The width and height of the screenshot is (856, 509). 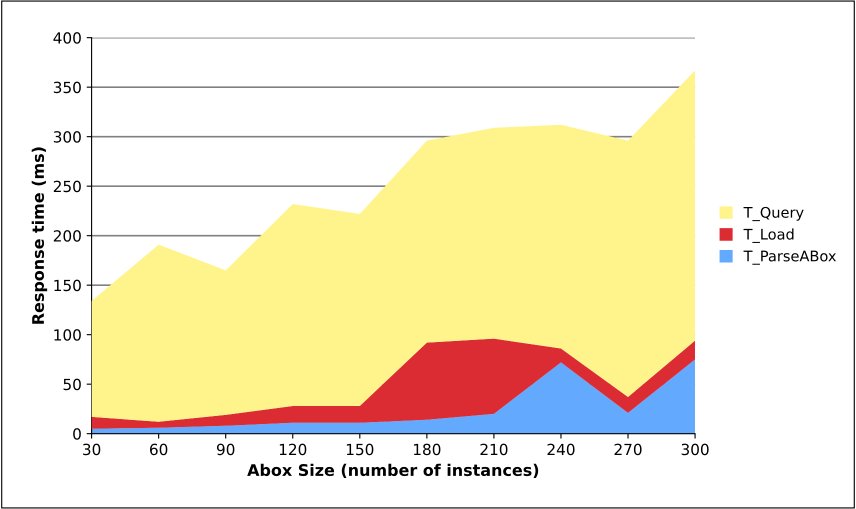 I want to click on x-tick-label: 240, so click(x=561, y=450).